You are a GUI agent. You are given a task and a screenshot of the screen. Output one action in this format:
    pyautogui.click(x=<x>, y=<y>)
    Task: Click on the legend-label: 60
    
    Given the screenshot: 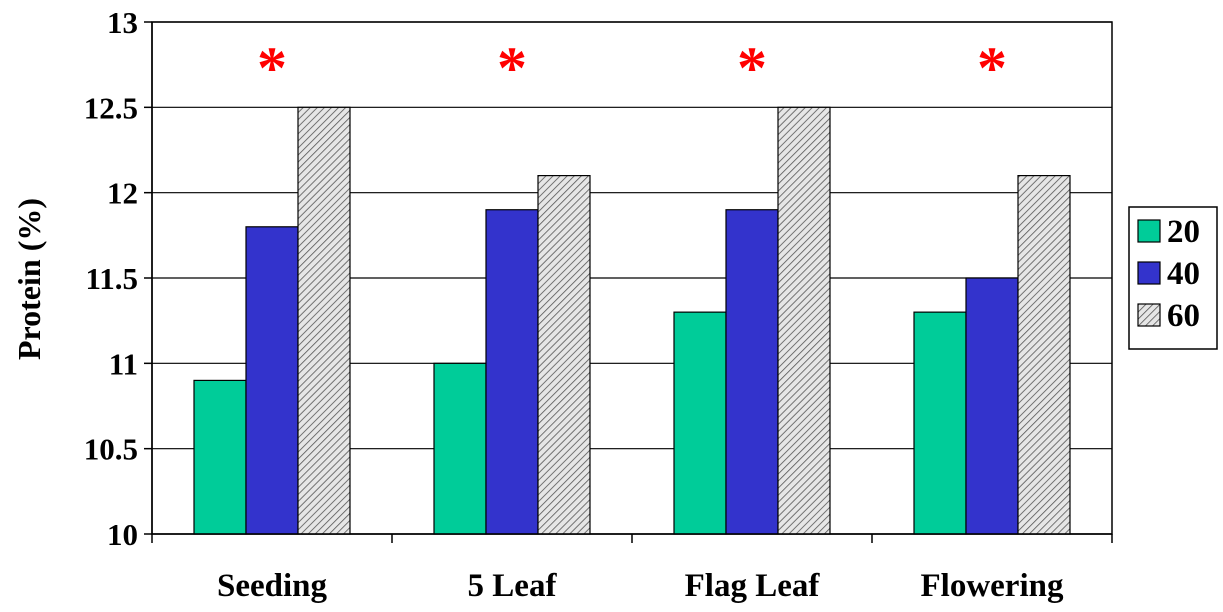 What is the action you would take?
    pyautogui.click(x=1183, y=316)
    